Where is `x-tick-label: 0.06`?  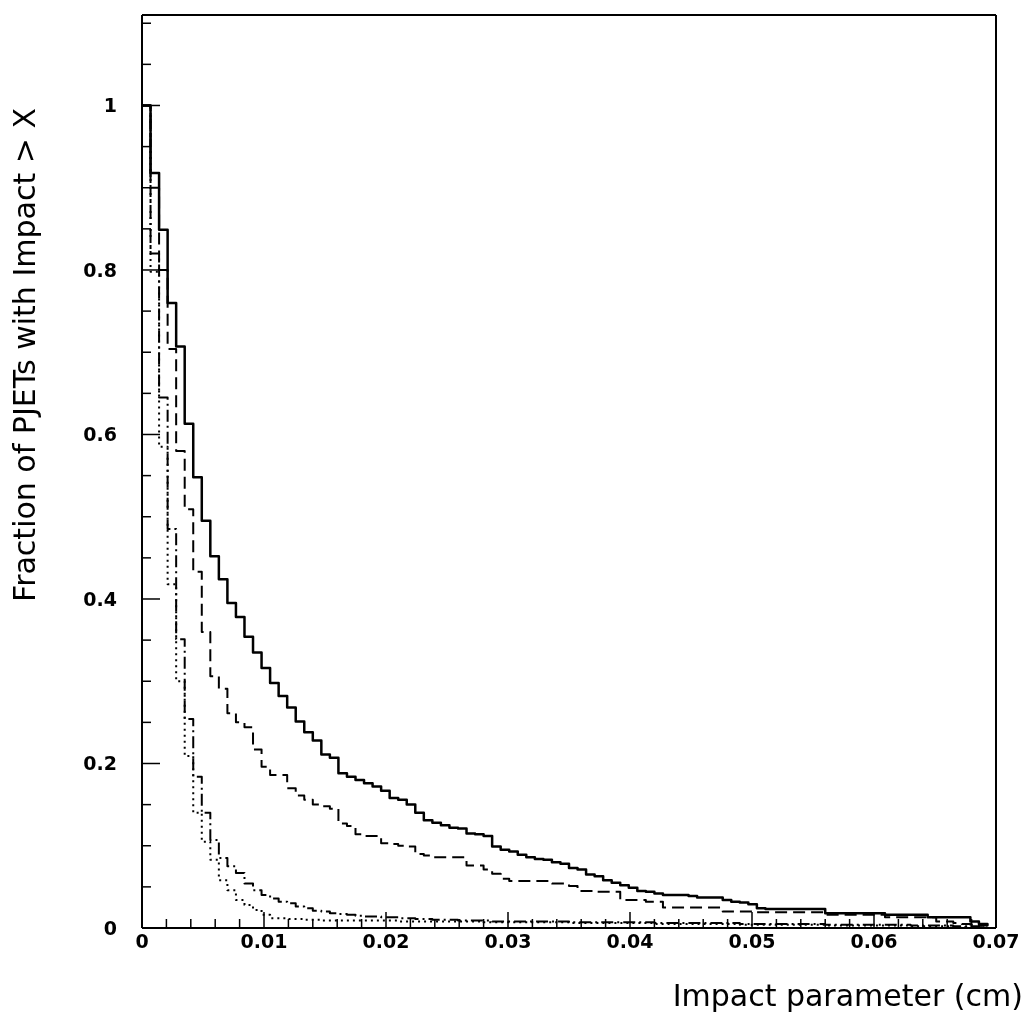
x-tick-label: 0.06 is located at coordinates (874, 941).